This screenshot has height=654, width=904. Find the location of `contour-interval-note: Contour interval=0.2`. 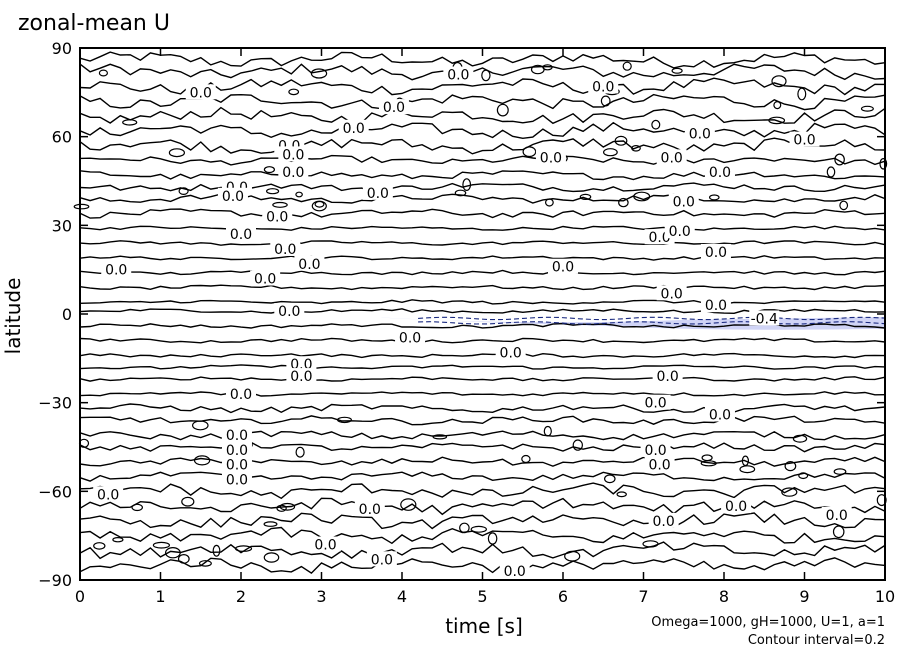

contour-interval-note: Contour interval=0.2 is located at coordinates (816, 640).